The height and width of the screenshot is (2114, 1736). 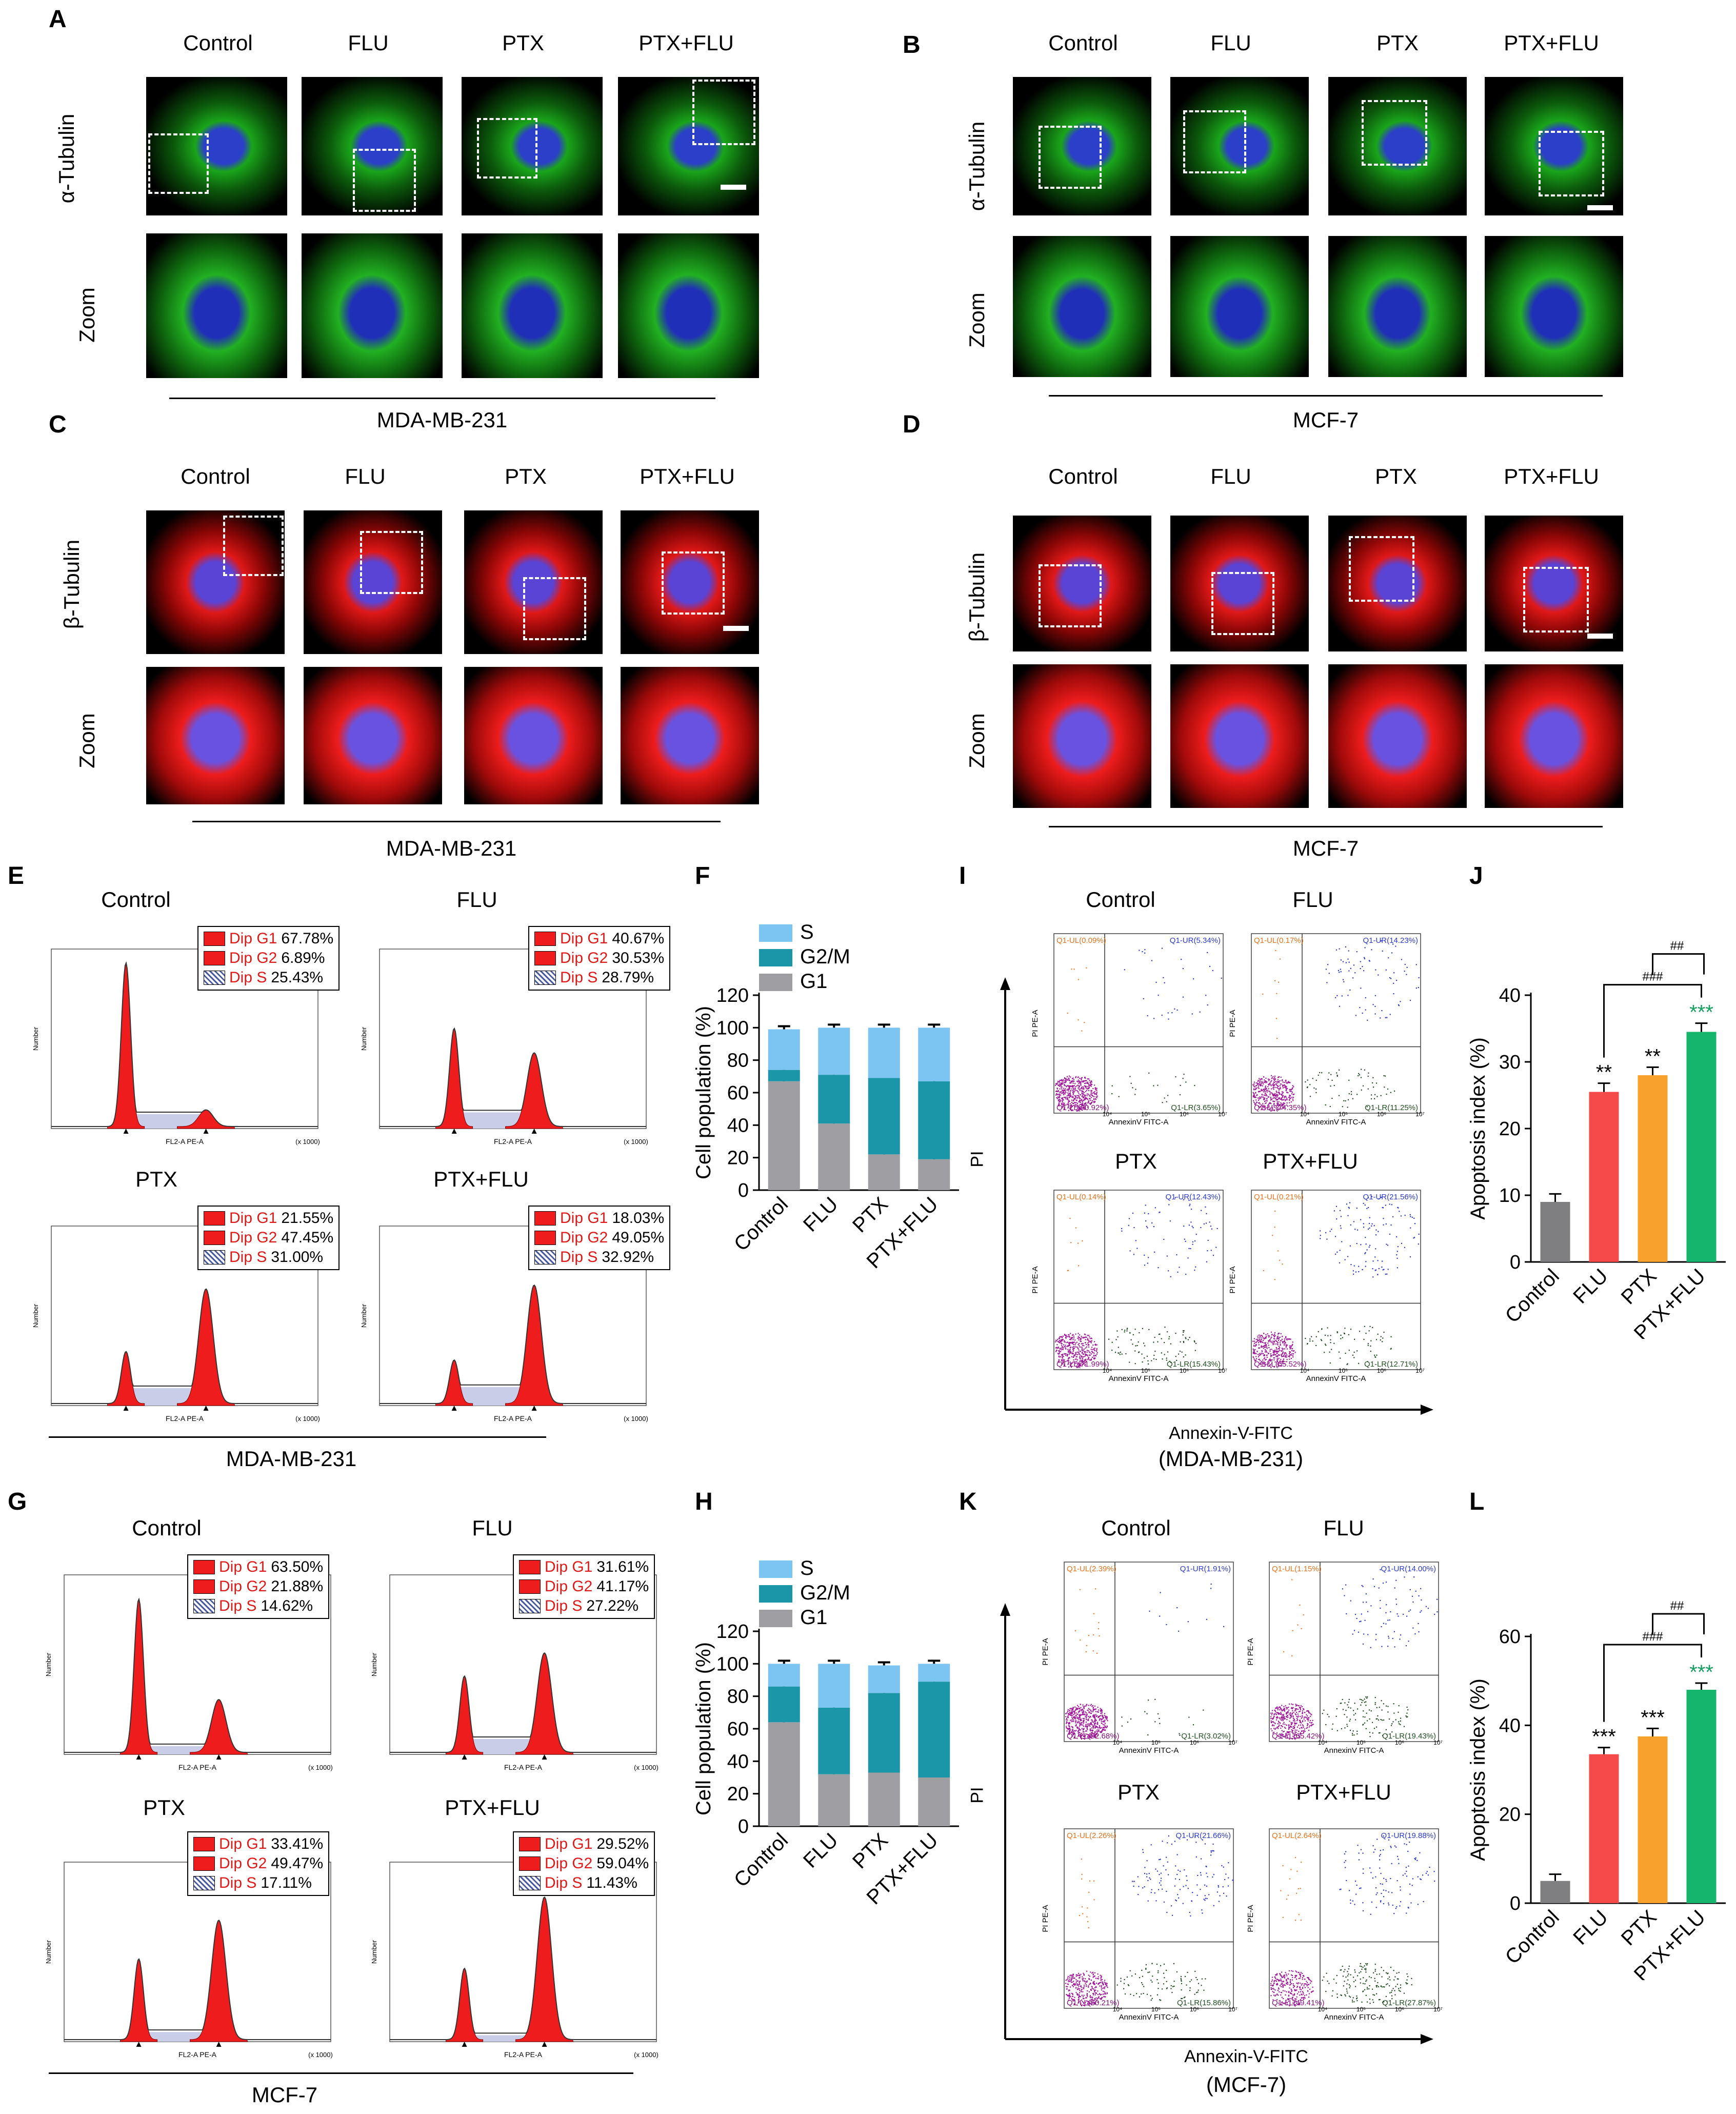 I want to click on quadrant-label-ul: Q1-UL(2.26%), so click(x=1091, y=1836).